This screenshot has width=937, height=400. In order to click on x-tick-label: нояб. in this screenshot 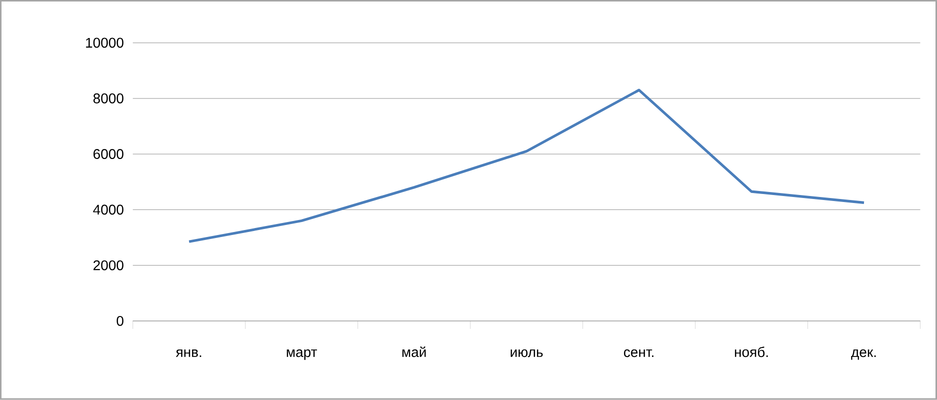, I will do `click(751, 352)`.